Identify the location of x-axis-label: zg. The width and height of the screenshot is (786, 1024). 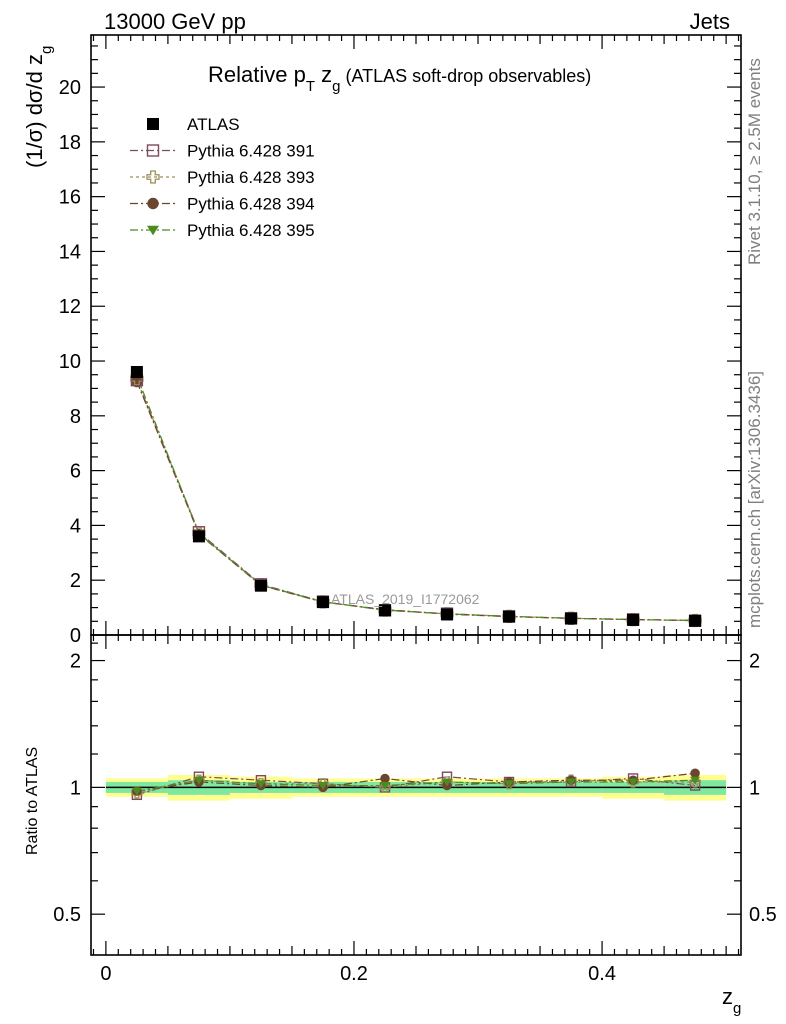
(731, 1000).